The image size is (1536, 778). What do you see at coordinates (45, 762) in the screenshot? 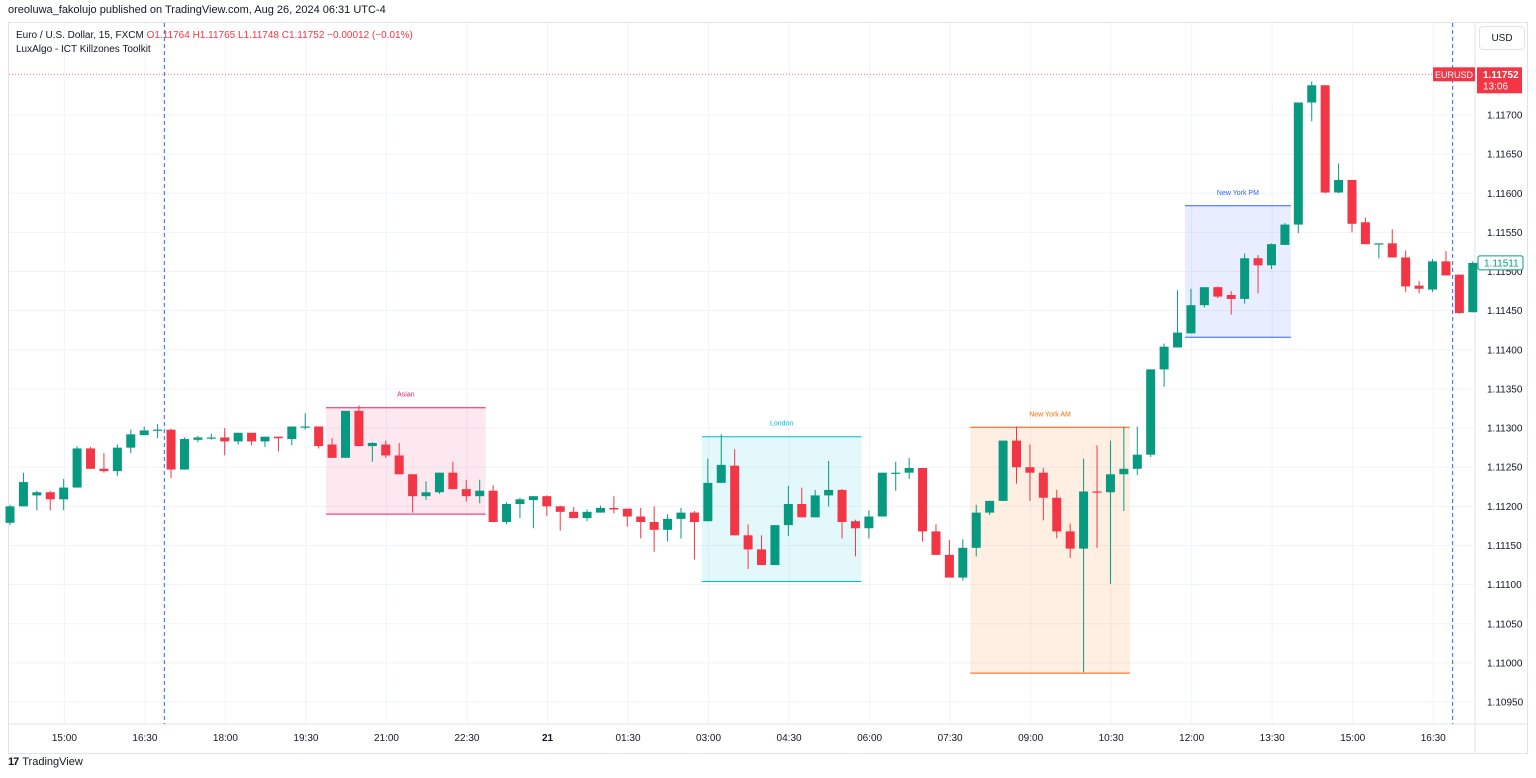
I see `tradingview-brand: 17 TradingView` at bounding box center [45, 762].